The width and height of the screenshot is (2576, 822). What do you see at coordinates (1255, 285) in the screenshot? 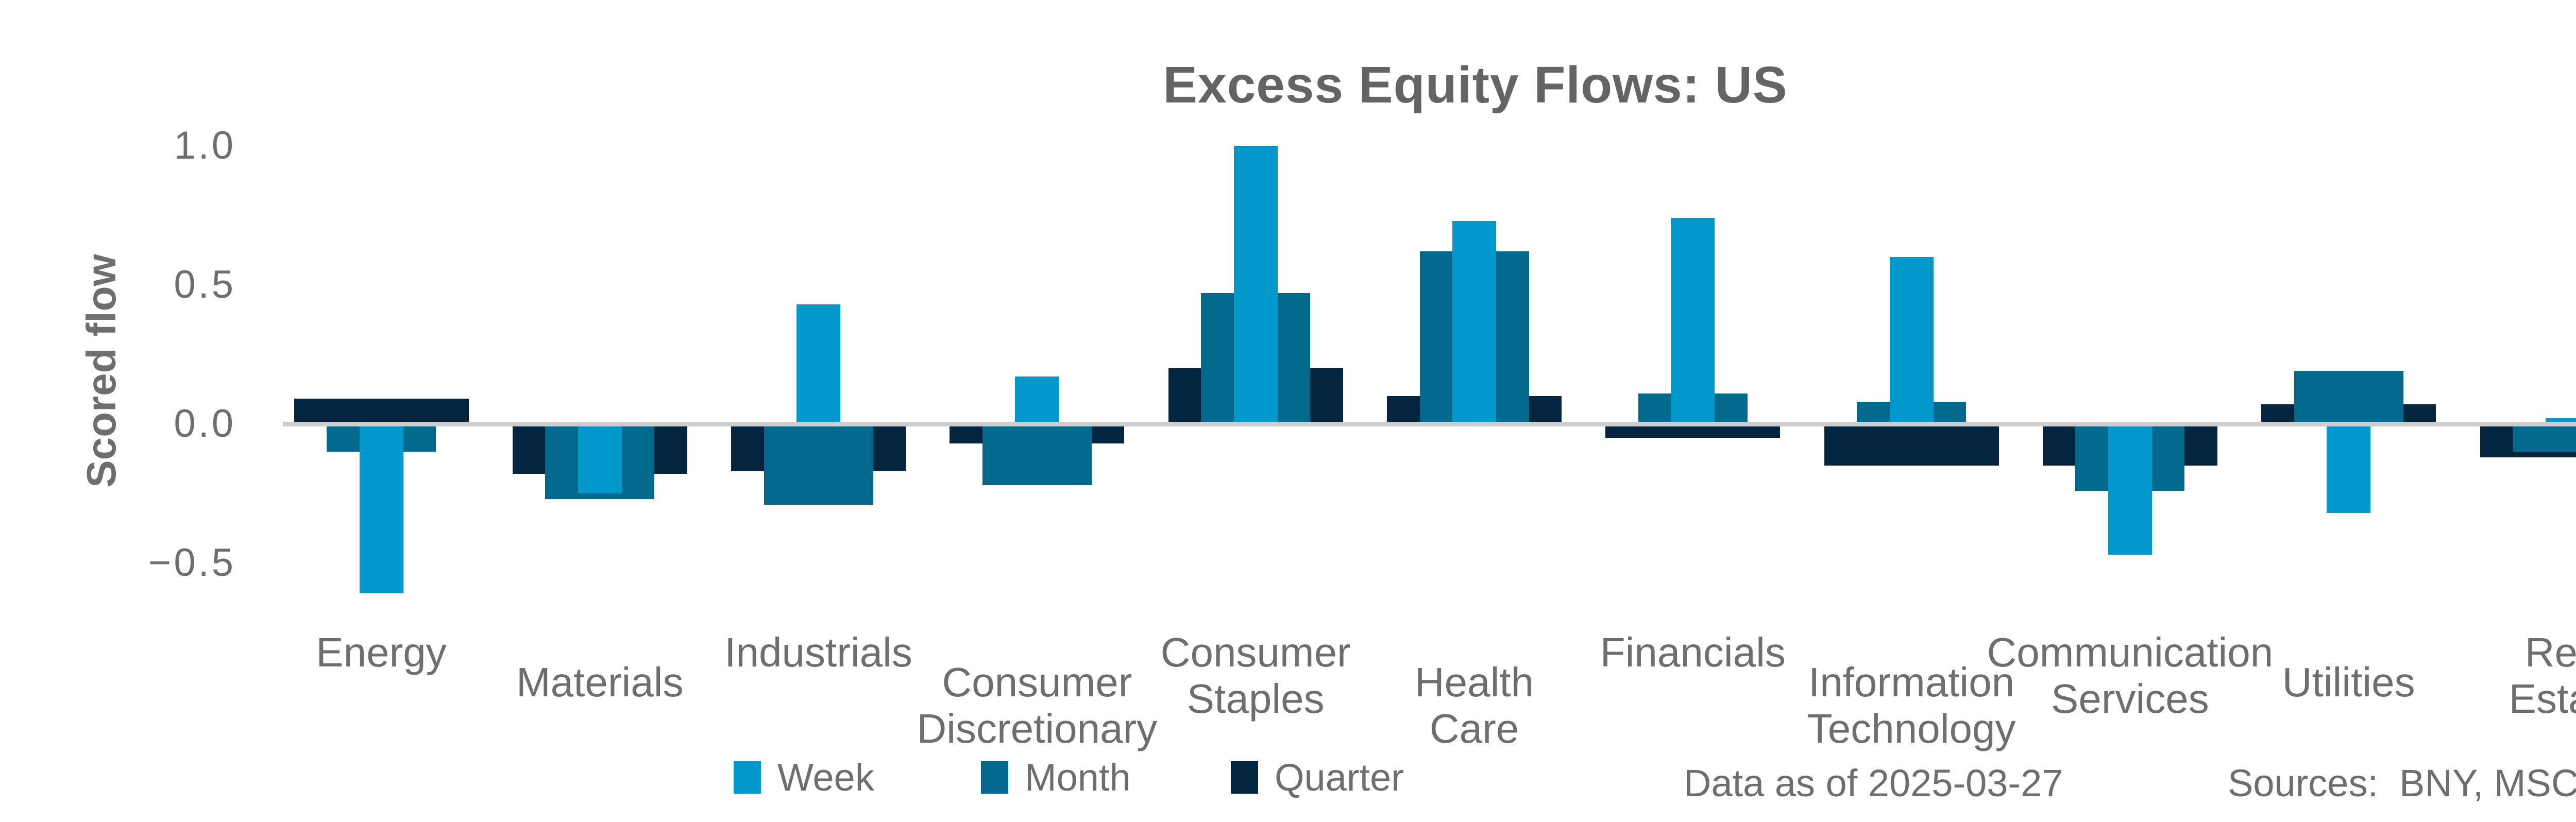
I see `week-bar-consumer-staples` at bounding box center [1255, 285].